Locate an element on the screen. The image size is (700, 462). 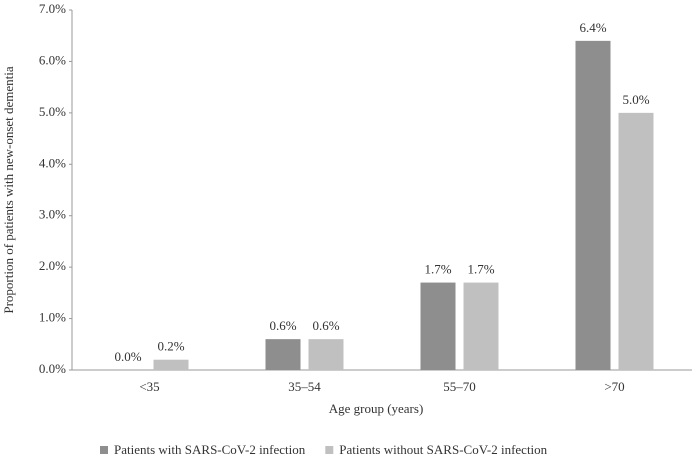
x-tick-label: <35 is located at coordinates (149, 386).